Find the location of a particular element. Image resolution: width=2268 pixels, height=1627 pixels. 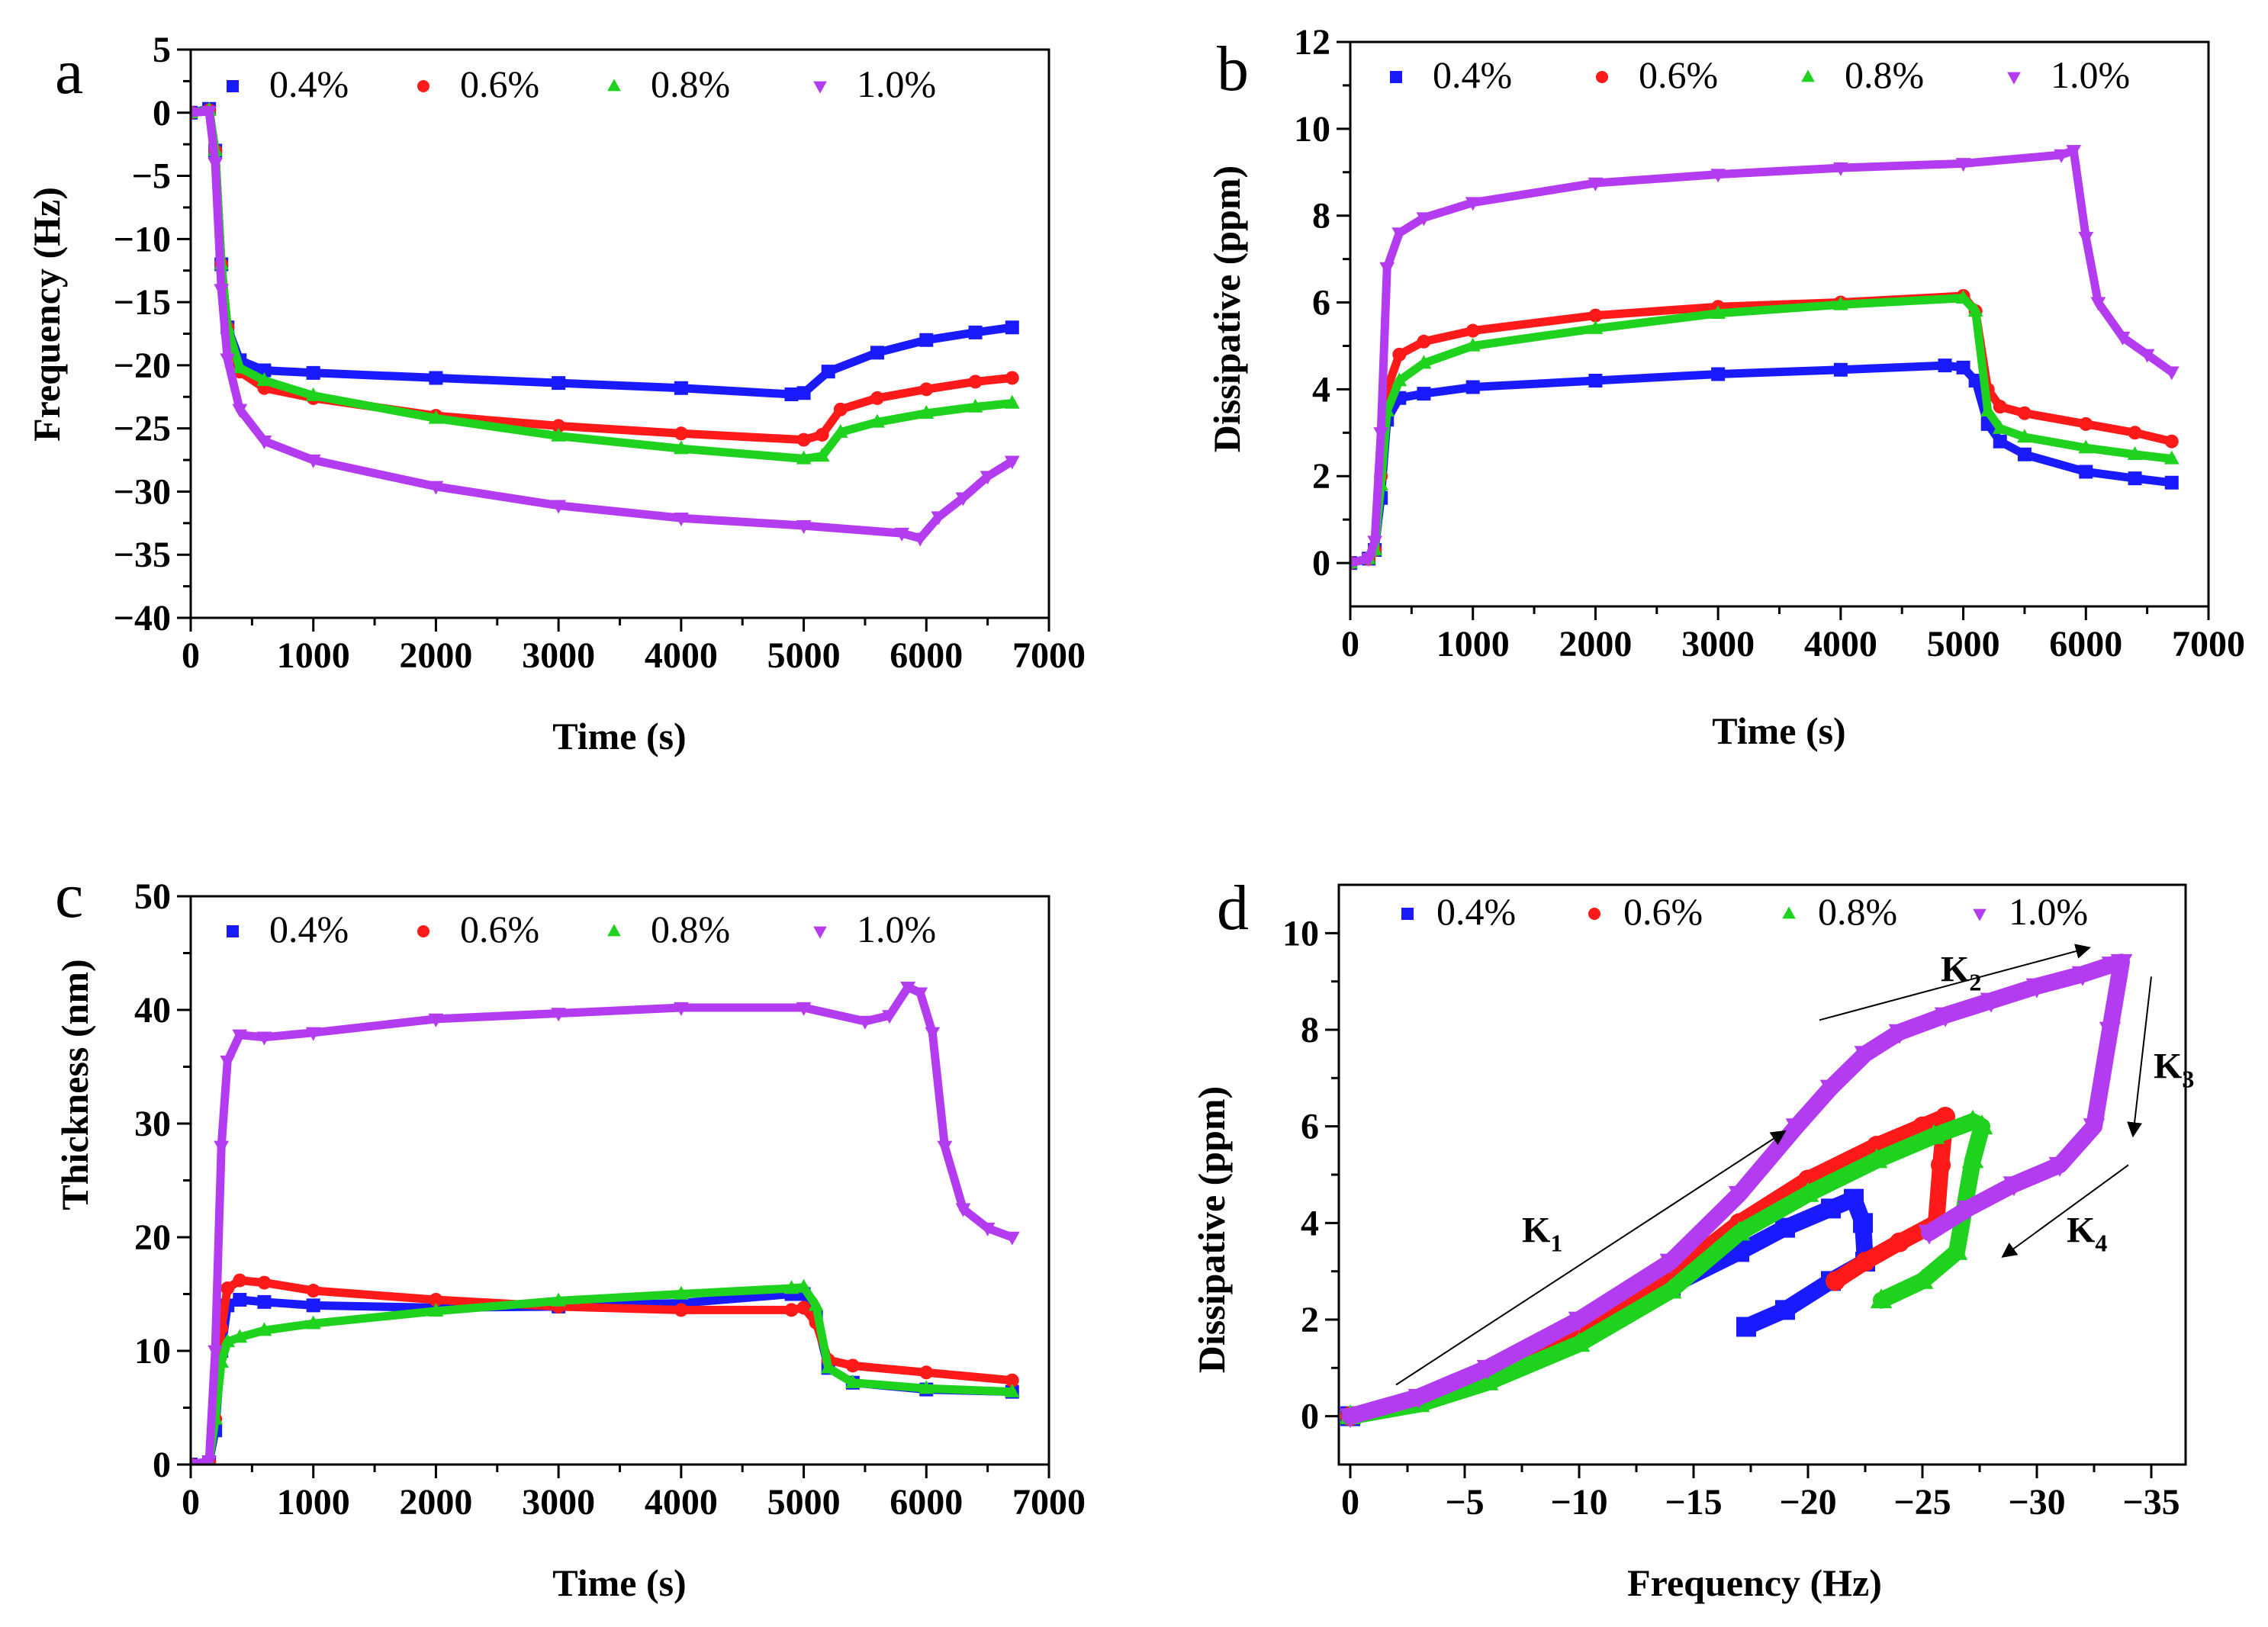

panel-c-series-0.4% is located at coordinates (605, 1376).